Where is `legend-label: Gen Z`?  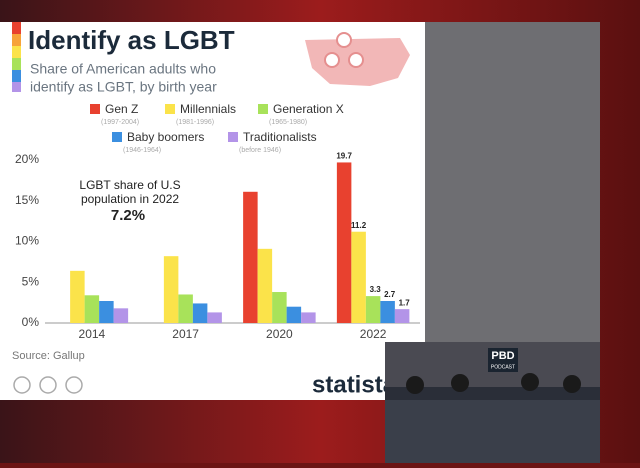 legend-label: Gen Z is located at coordinates (121, 109).